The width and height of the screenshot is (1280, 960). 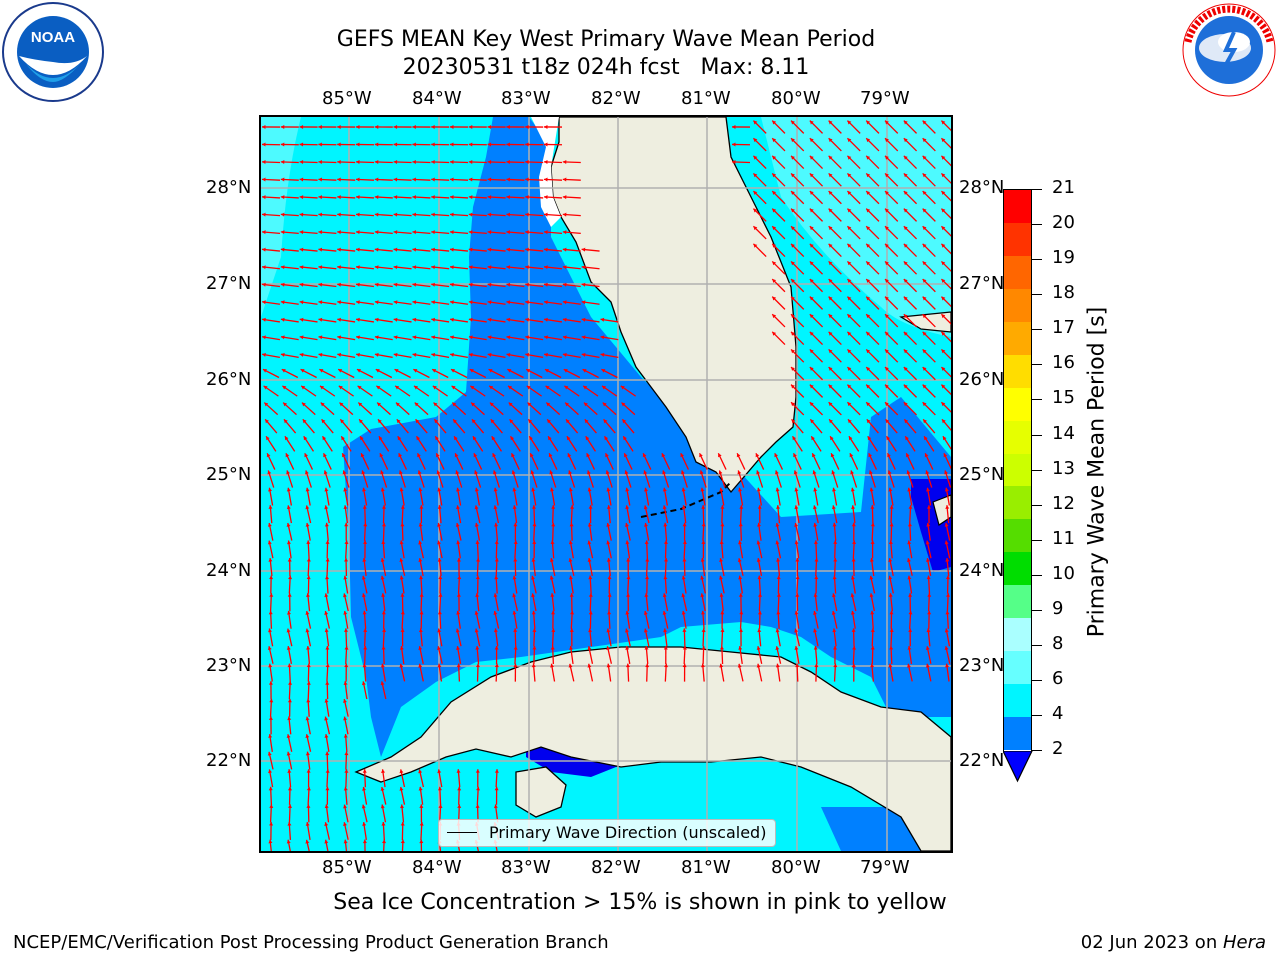 I want to click on colorbar-tick-label: 21, so click(x=1063, y=187).